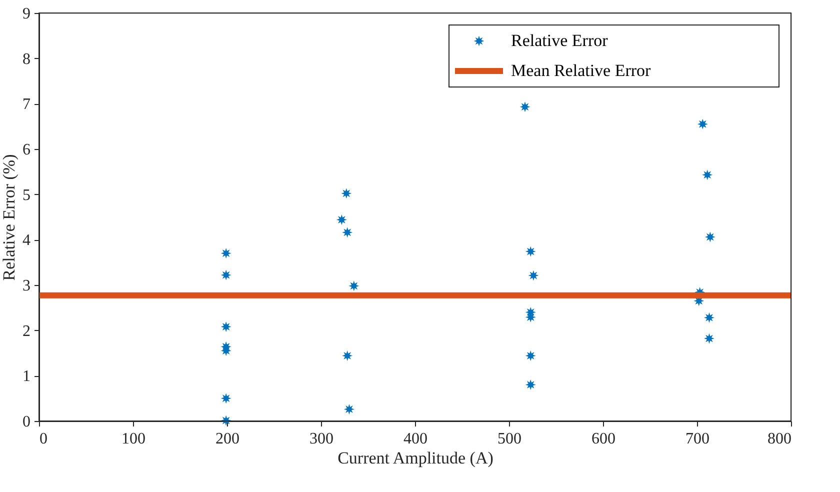 This screenshot has height=492, width=840. Describe the element at coordinates (26, 195) in the screenshot. I see `y-tick-label: 5` at that location.